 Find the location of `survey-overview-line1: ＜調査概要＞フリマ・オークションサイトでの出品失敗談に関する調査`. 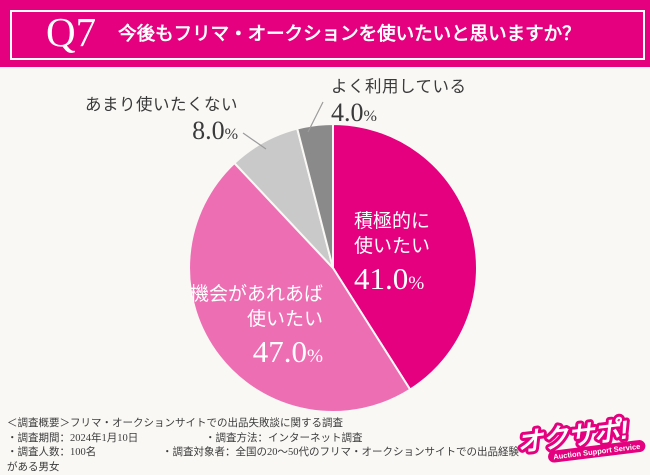

survey-overview-line1: ＜調査概要＞フリマ・オークションサイトでの出品失敗談に関する調査 is located at coordinates (175, 423).